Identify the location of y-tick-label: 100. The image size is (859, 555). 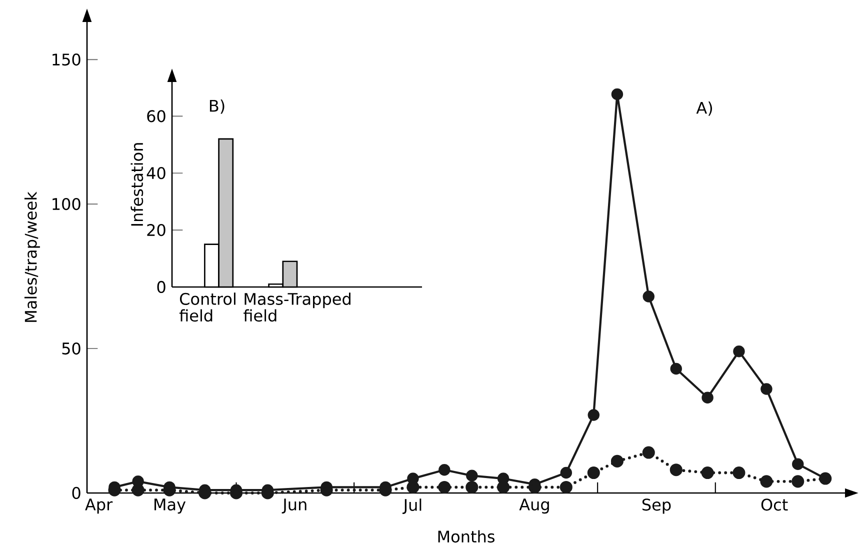
(66, 204).